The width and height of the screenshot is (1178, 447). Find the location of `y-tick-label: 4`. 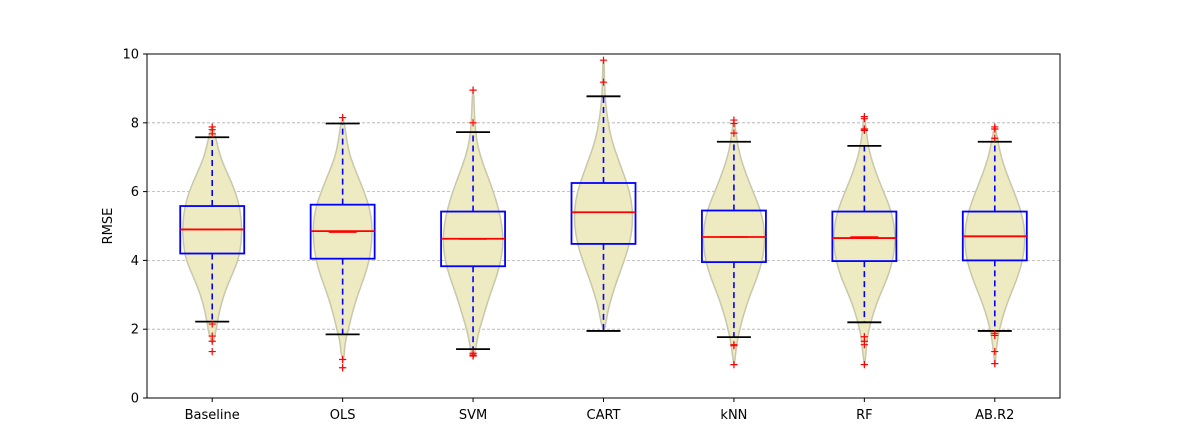

y-tick-label: 4 is located at coordinates (135, 261).